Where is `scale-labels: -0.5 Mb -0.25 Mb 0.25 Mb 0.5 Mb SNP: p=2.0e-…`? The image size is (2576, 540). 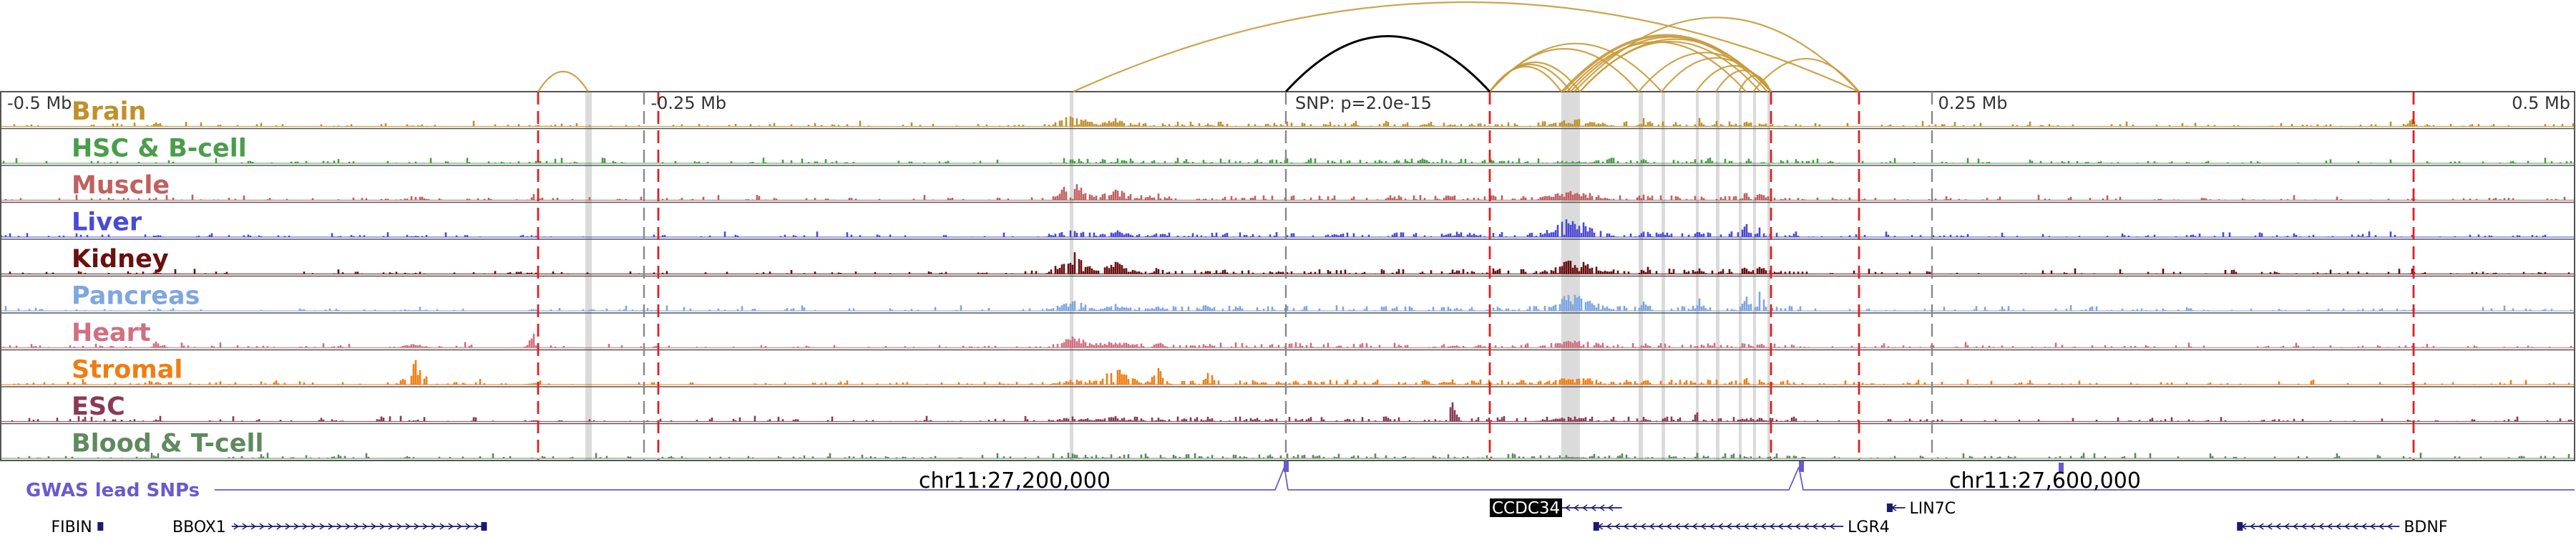
scale-labels: -0.5 Mb -0.25 Mb 0.25 Mb 0.5 Mb SNP: p=2.0e-… is located at coordinates (1288, 103).